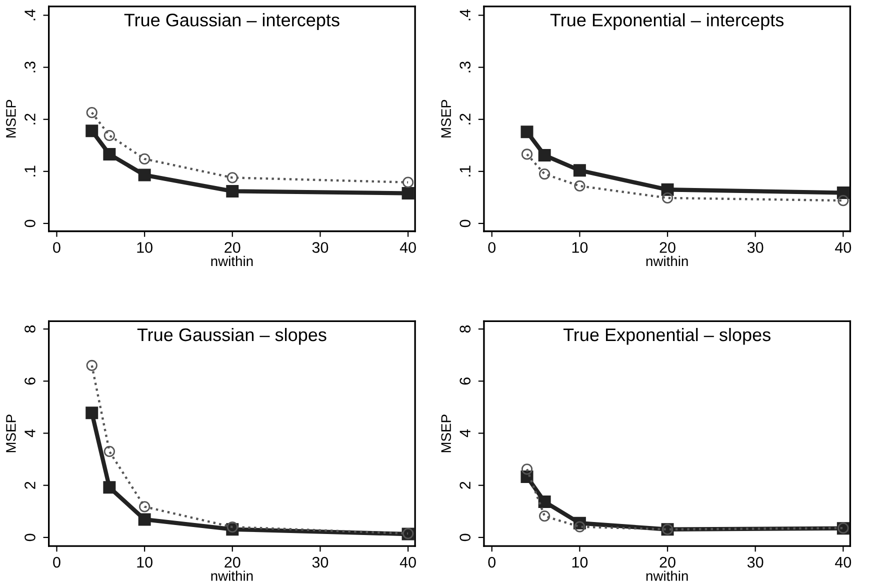  I want to click on chart-title: True Exponential – intercepts, so click(667, 21).